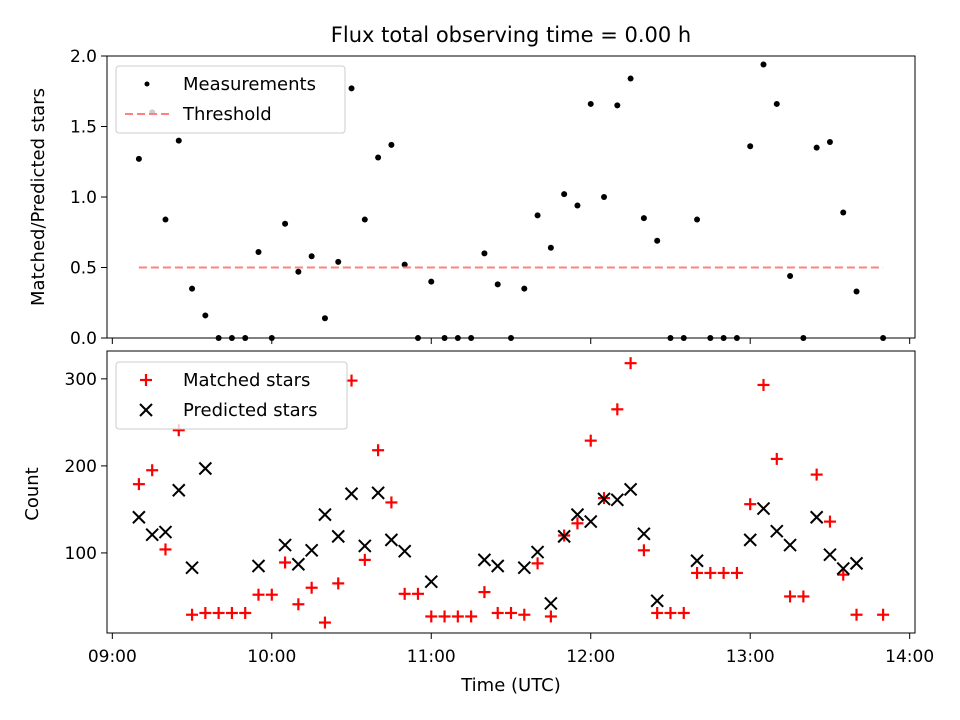 Image resolution: width=960 pixels, height=720 pixels. Describe the element at coordinates (83, 198) in the screenshot. I see `top-y-tick-label-2: 1.0` at that location.